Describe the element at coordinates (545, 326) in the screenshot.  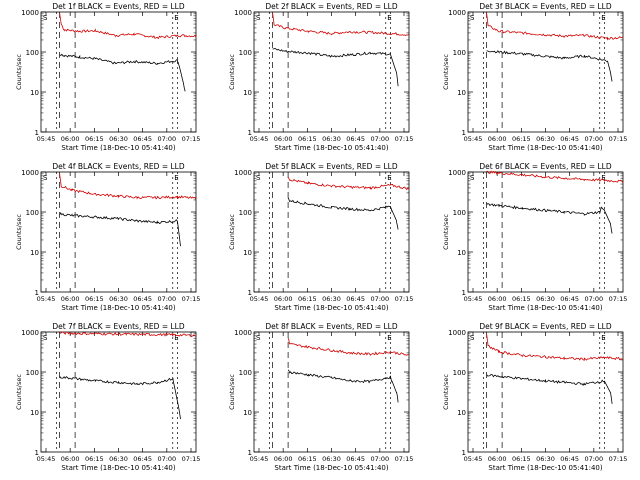
I see `panel-title: Det 9f BLACK = Events, RED = LLD` at that location.